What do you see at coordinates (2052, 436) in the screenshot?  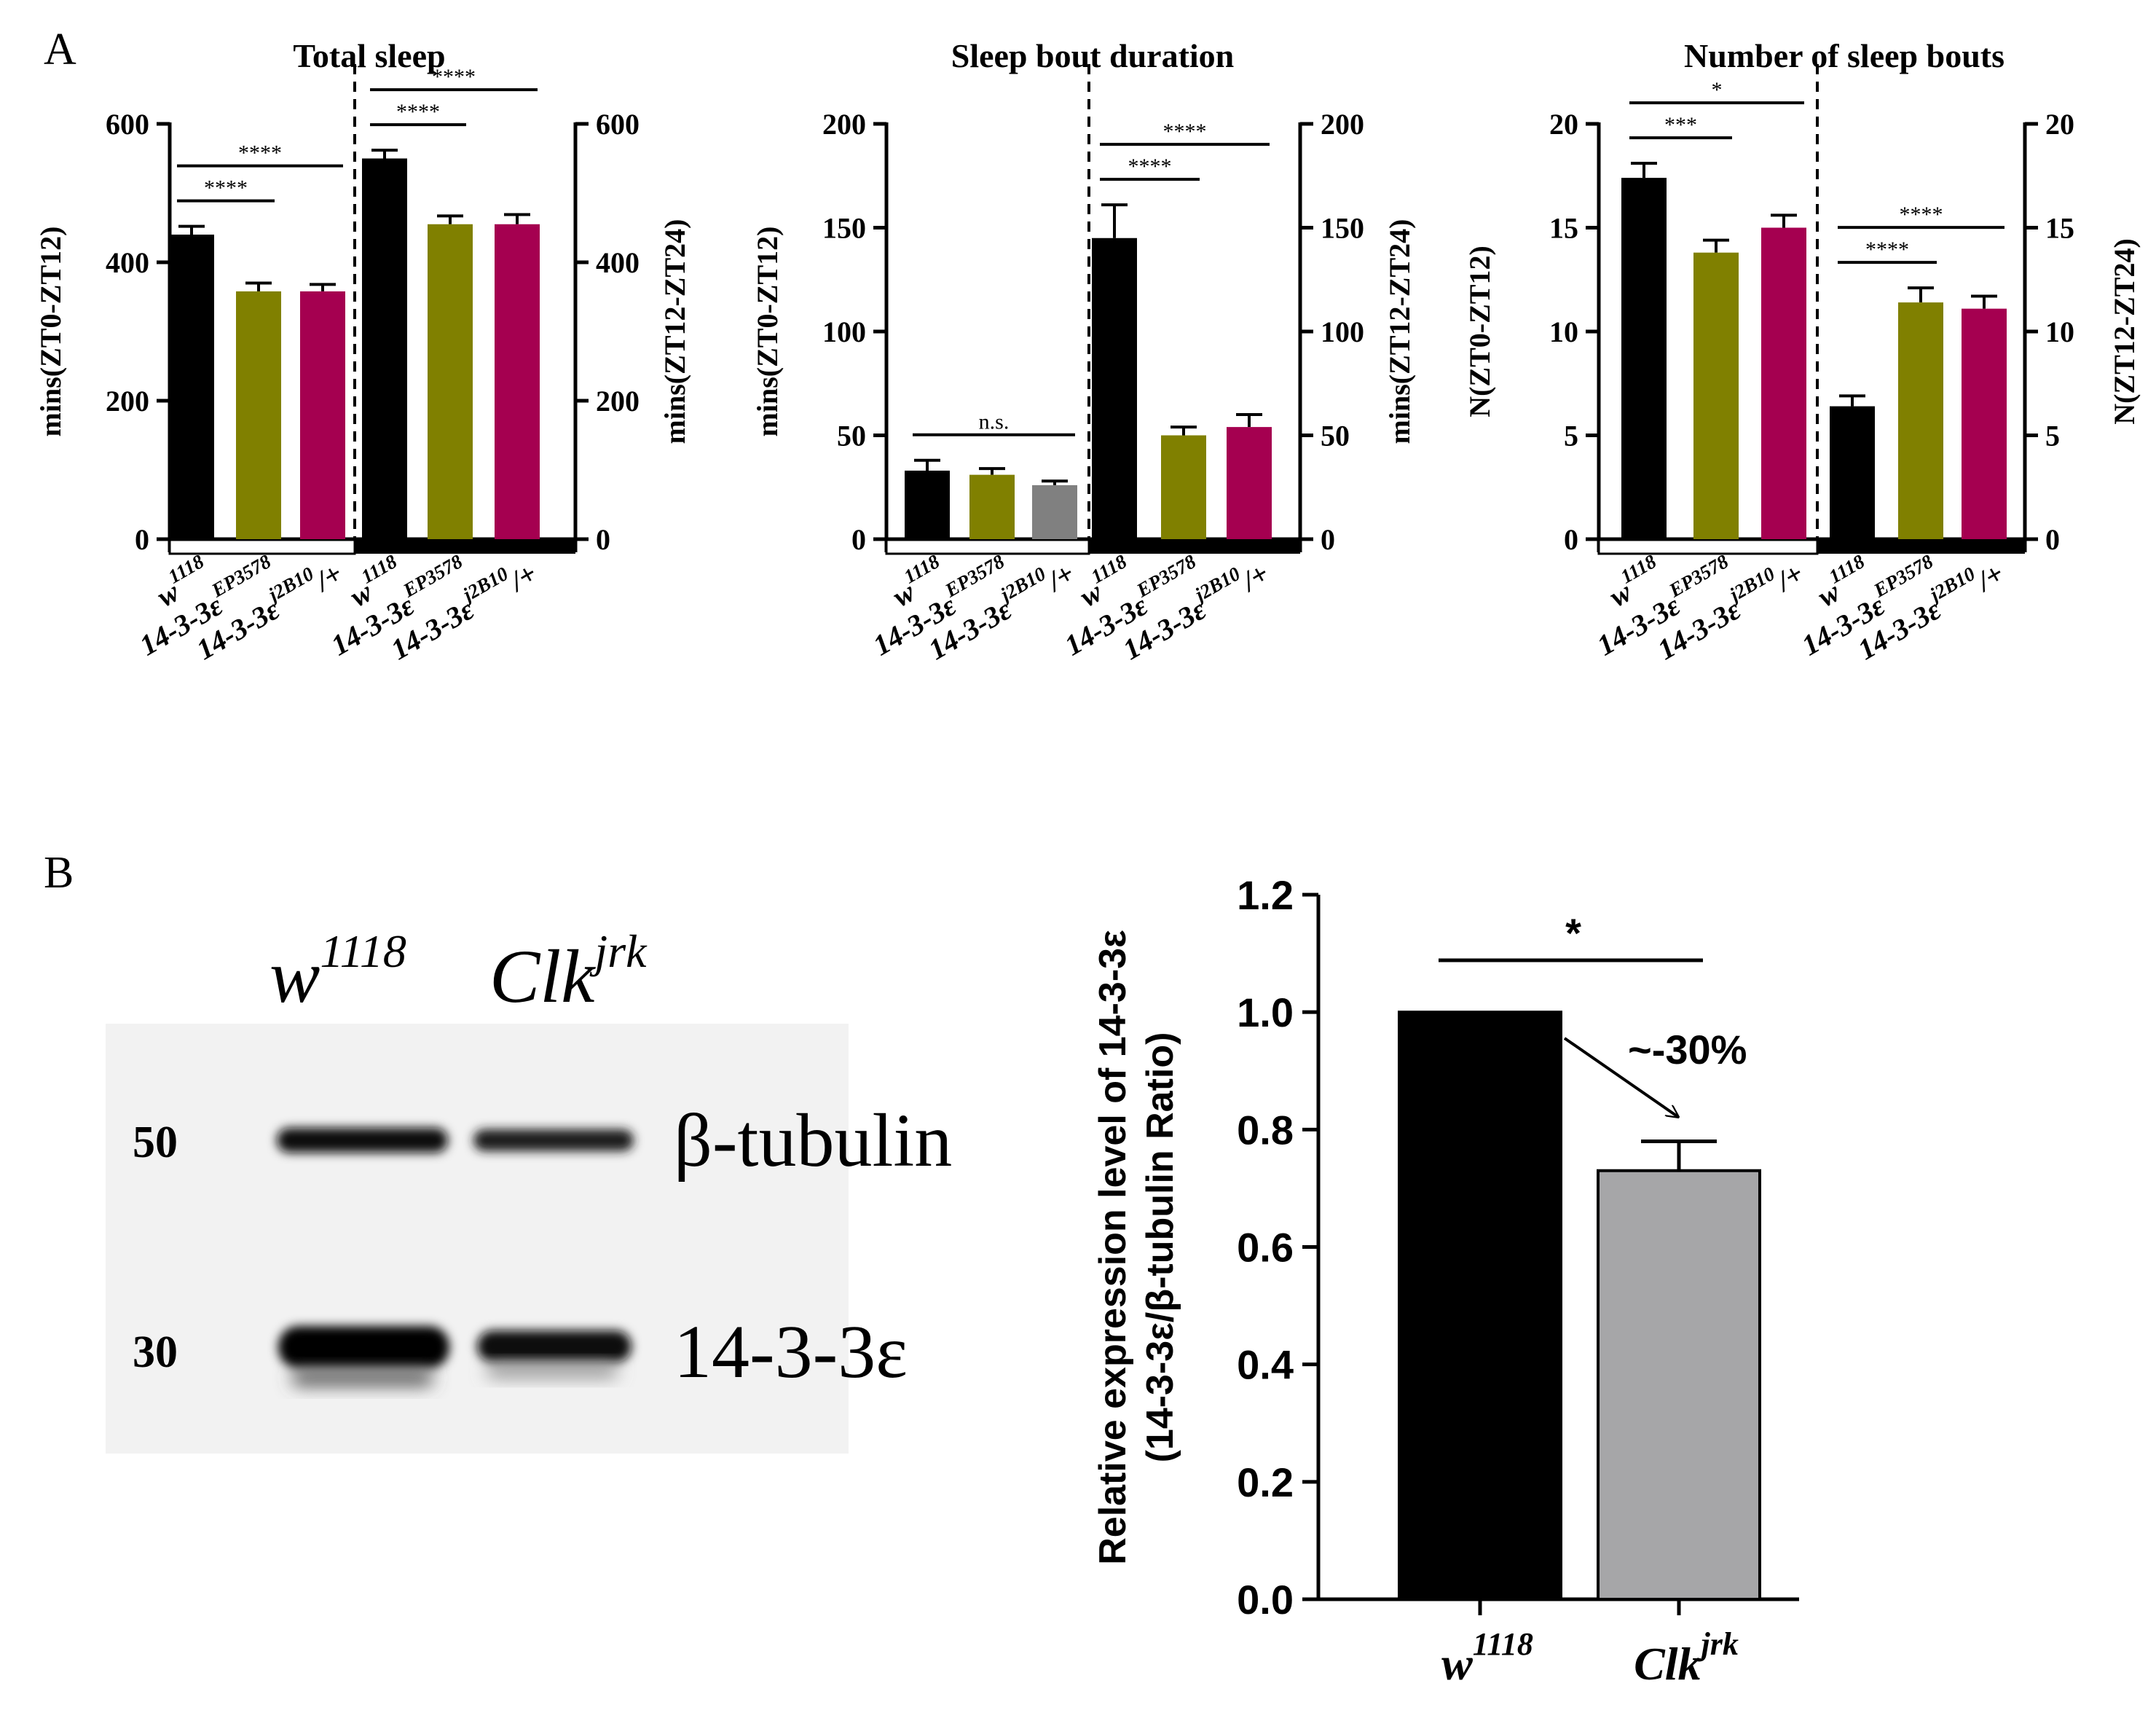 I see `y-tick-label-right: 5` at bounding box center [2052, 436].